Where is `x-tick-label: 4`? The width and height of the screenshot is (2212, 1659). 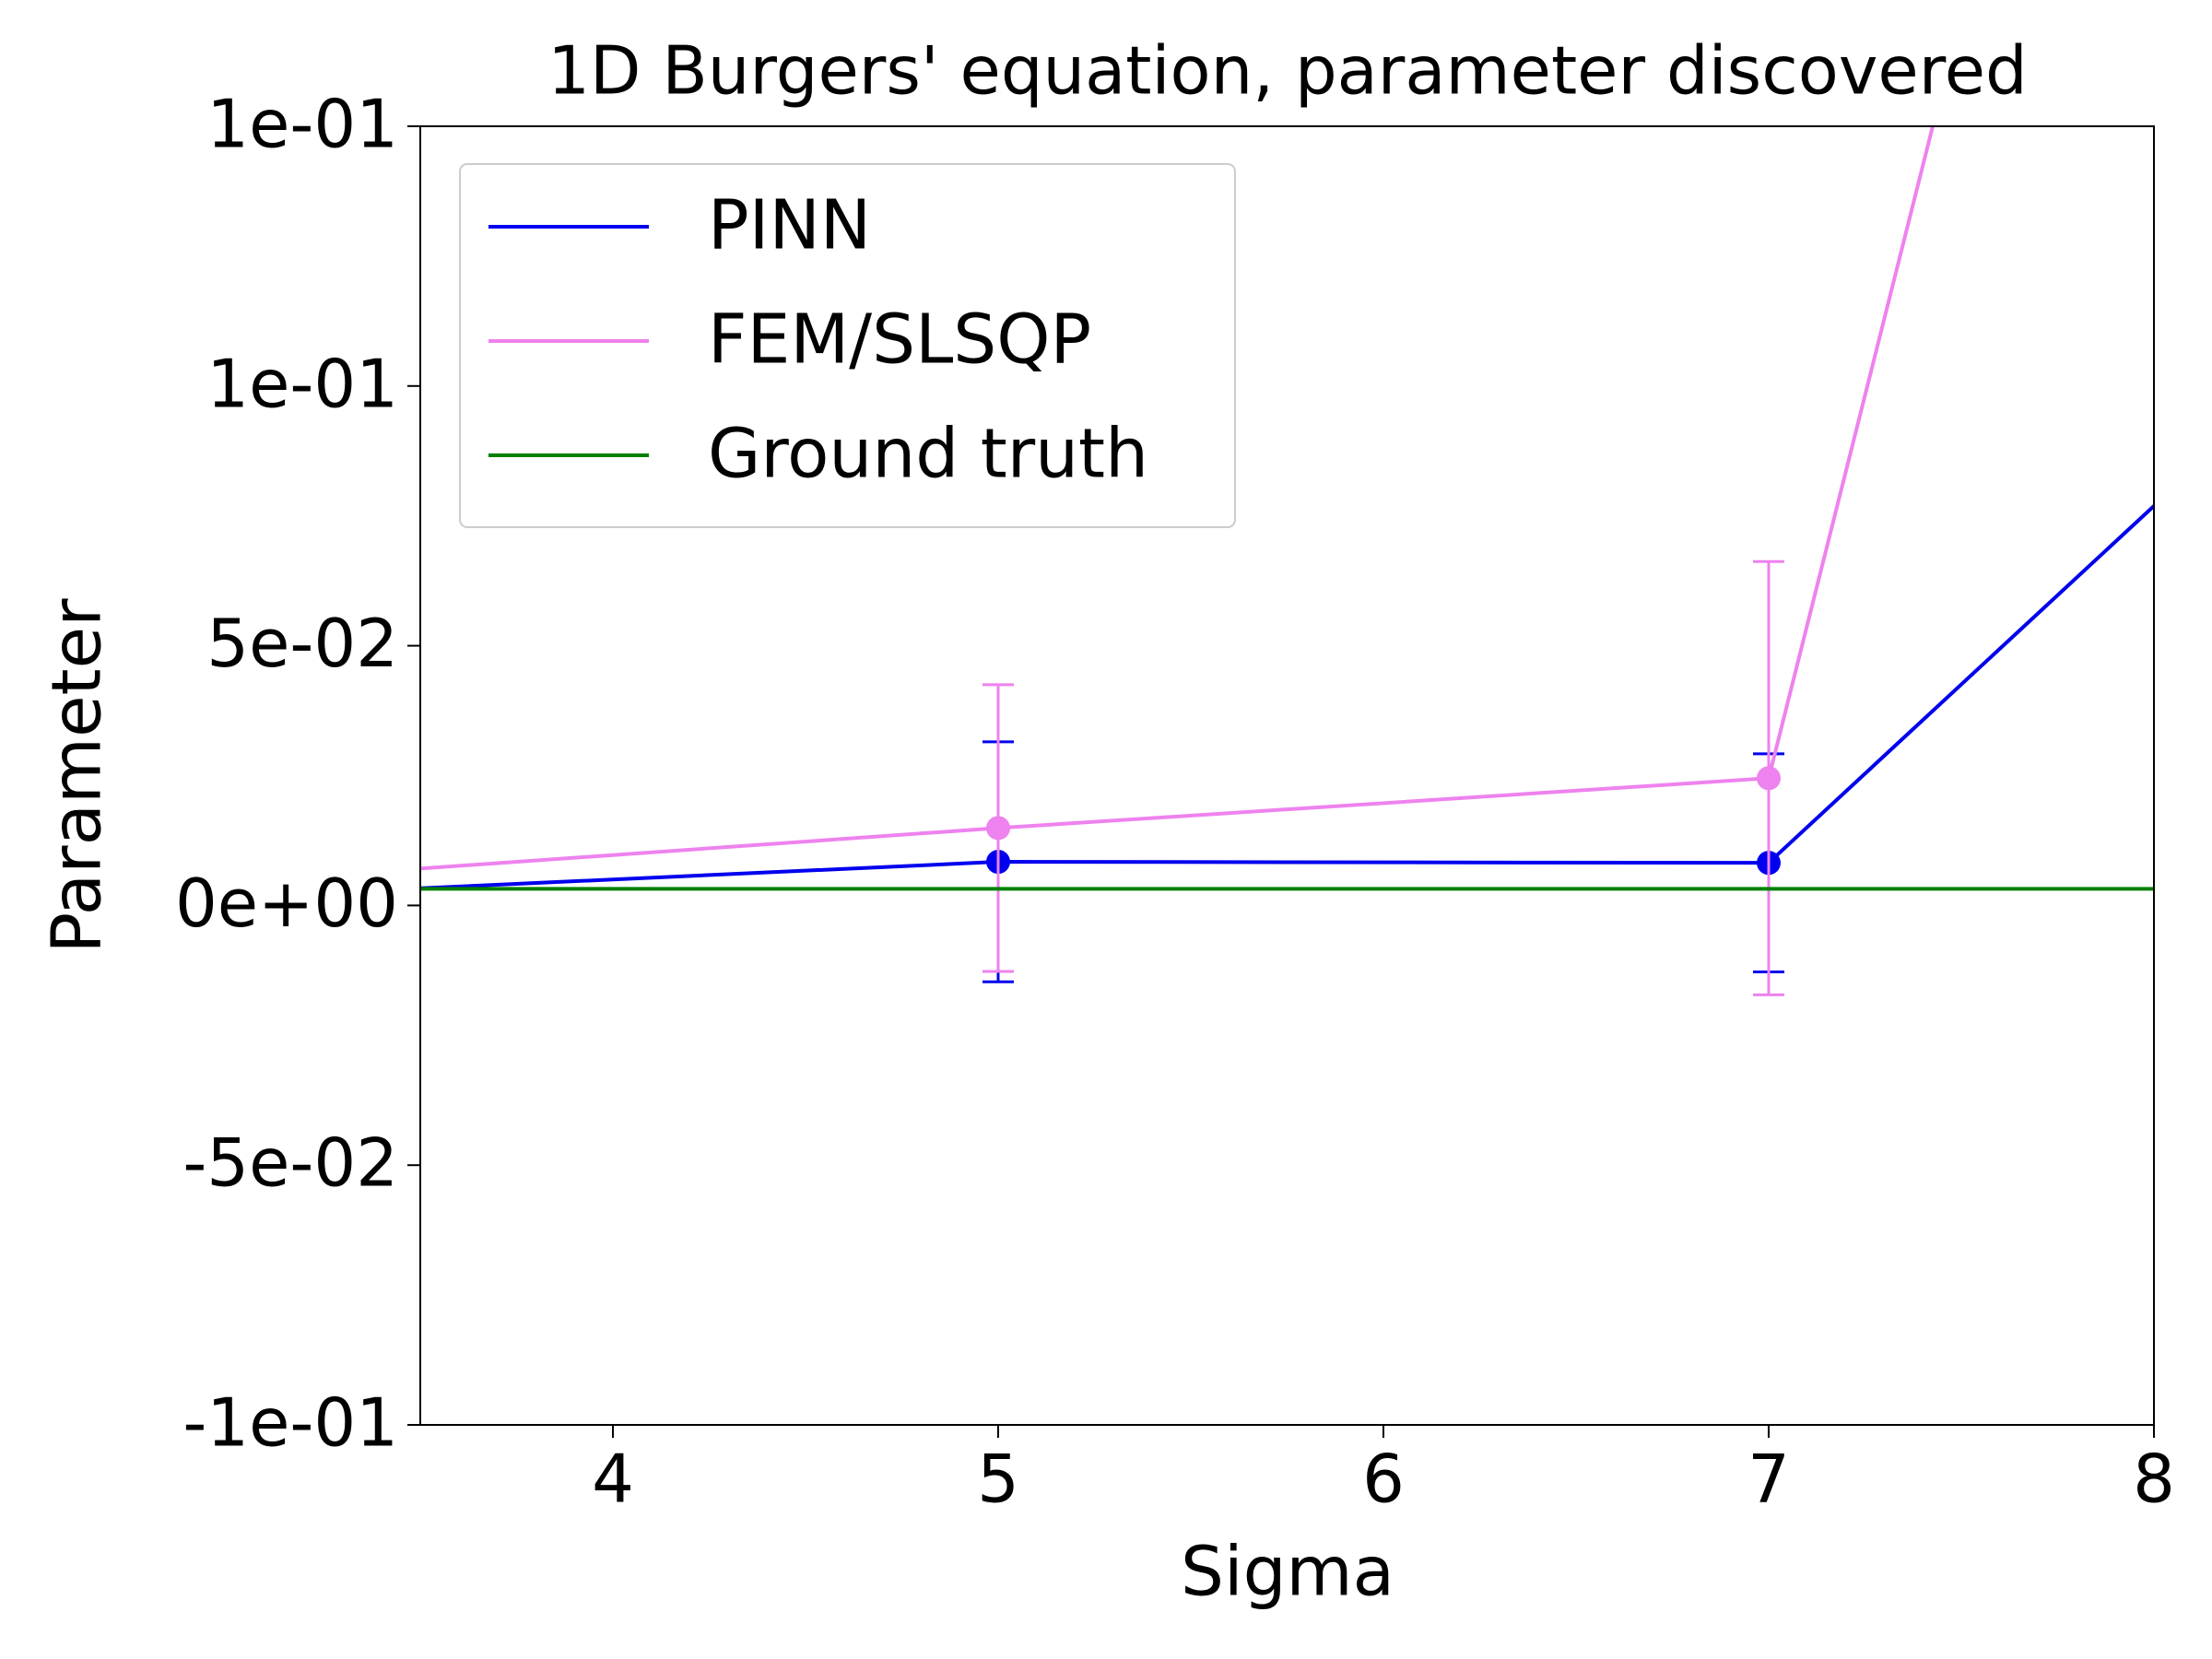
x-tick-label: 4 is located at coordinates (613, 1479).